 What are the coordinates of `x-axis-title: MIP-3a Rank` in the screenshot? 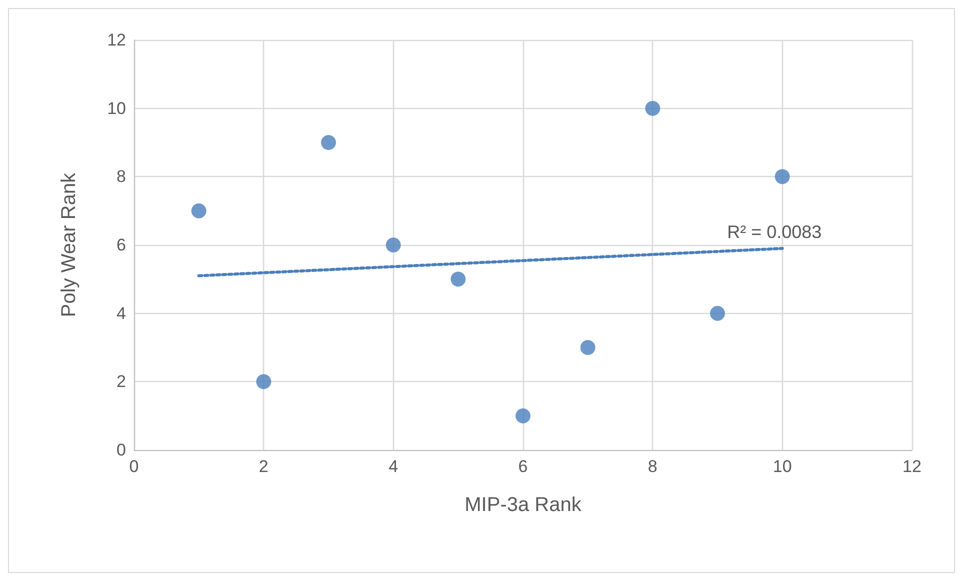 It's located at (523, 505).